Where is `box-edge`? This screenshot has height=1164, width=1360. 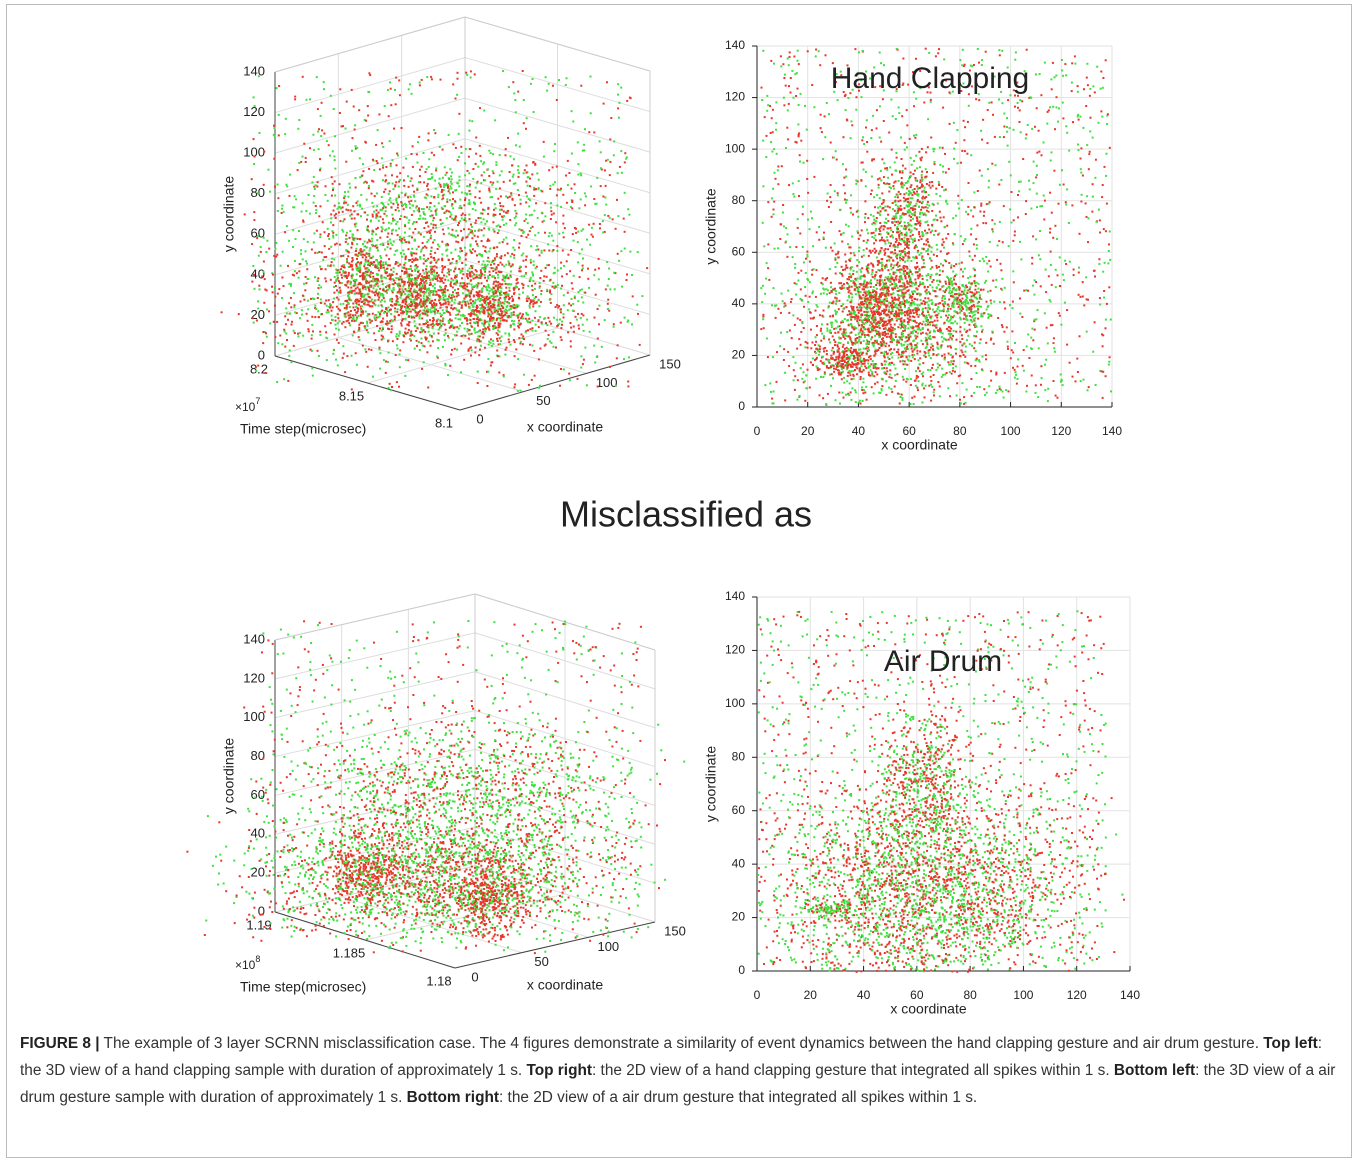 box-edge is located at coordinates (370, 44).